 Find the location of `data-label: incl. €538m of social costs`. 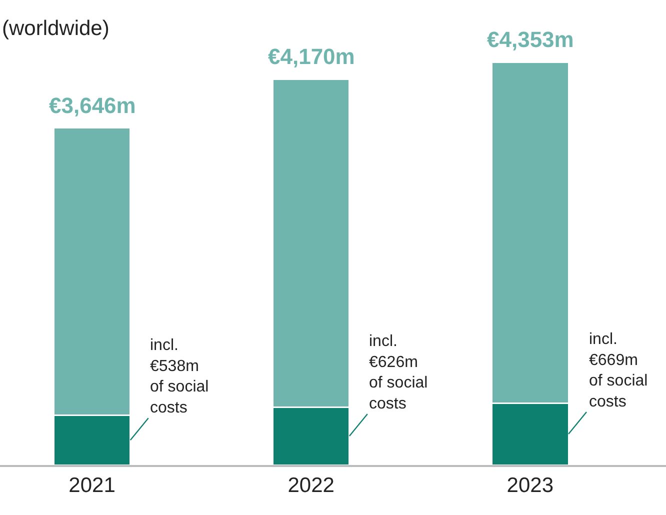

data-label: incl. €538m of social costs is located at coordinates (179, 376).